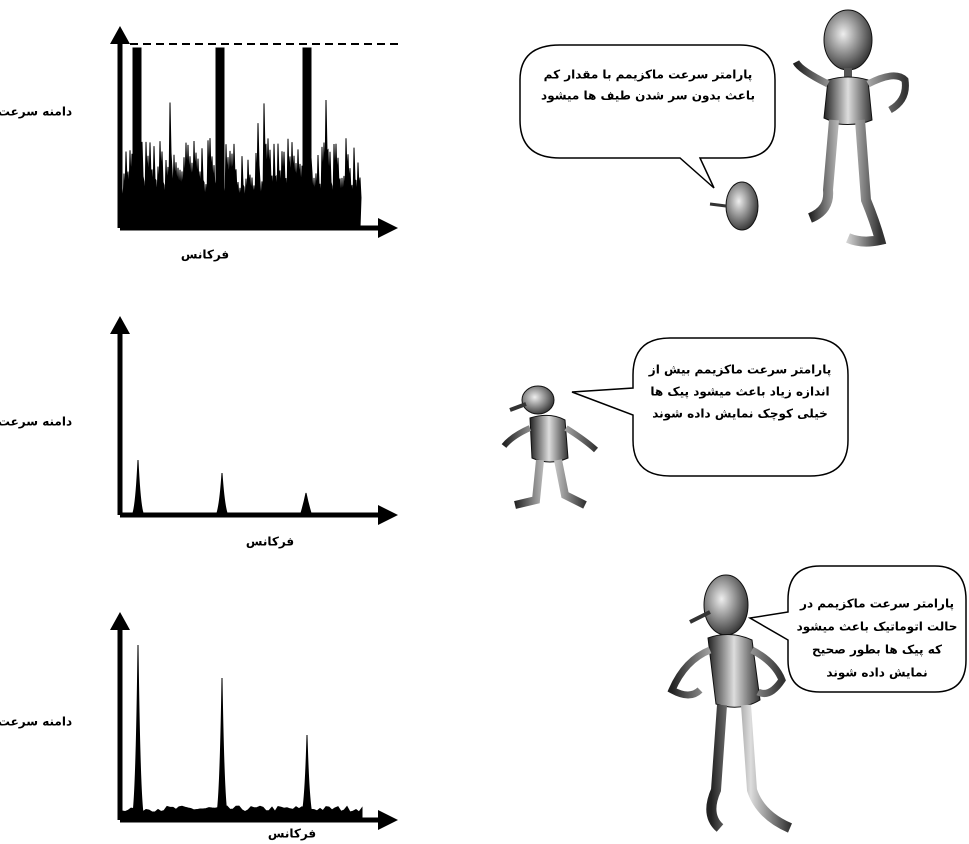 The width and height of the screenshot is (969, 844). Describe the element at coordinates (850, 128) in the screenshot. I see `character-tall` at that location.